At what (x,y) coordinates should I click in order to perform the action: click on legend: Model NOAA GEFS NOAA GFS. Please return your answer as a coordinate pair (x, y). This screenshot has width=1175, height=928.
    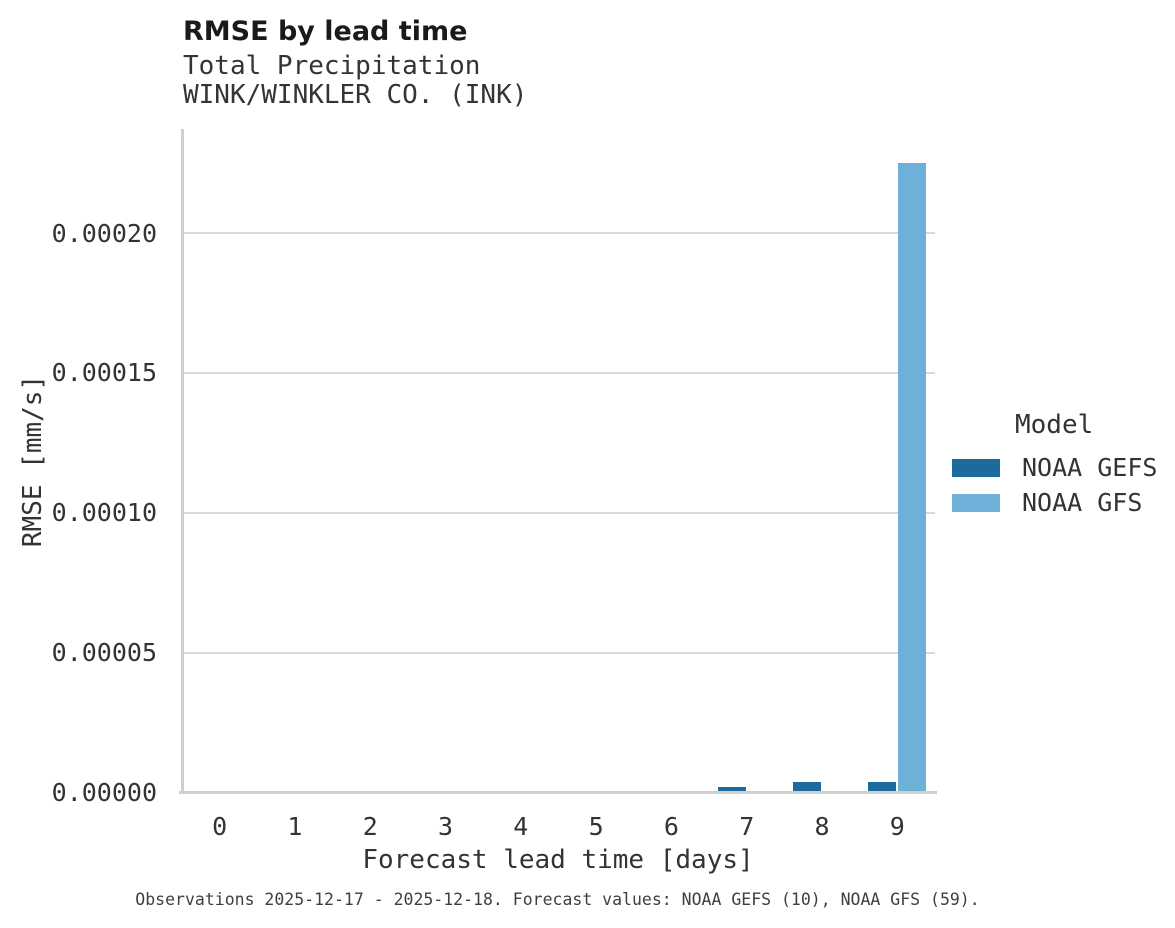
    Looking at the image, I should click on (1054, 465).